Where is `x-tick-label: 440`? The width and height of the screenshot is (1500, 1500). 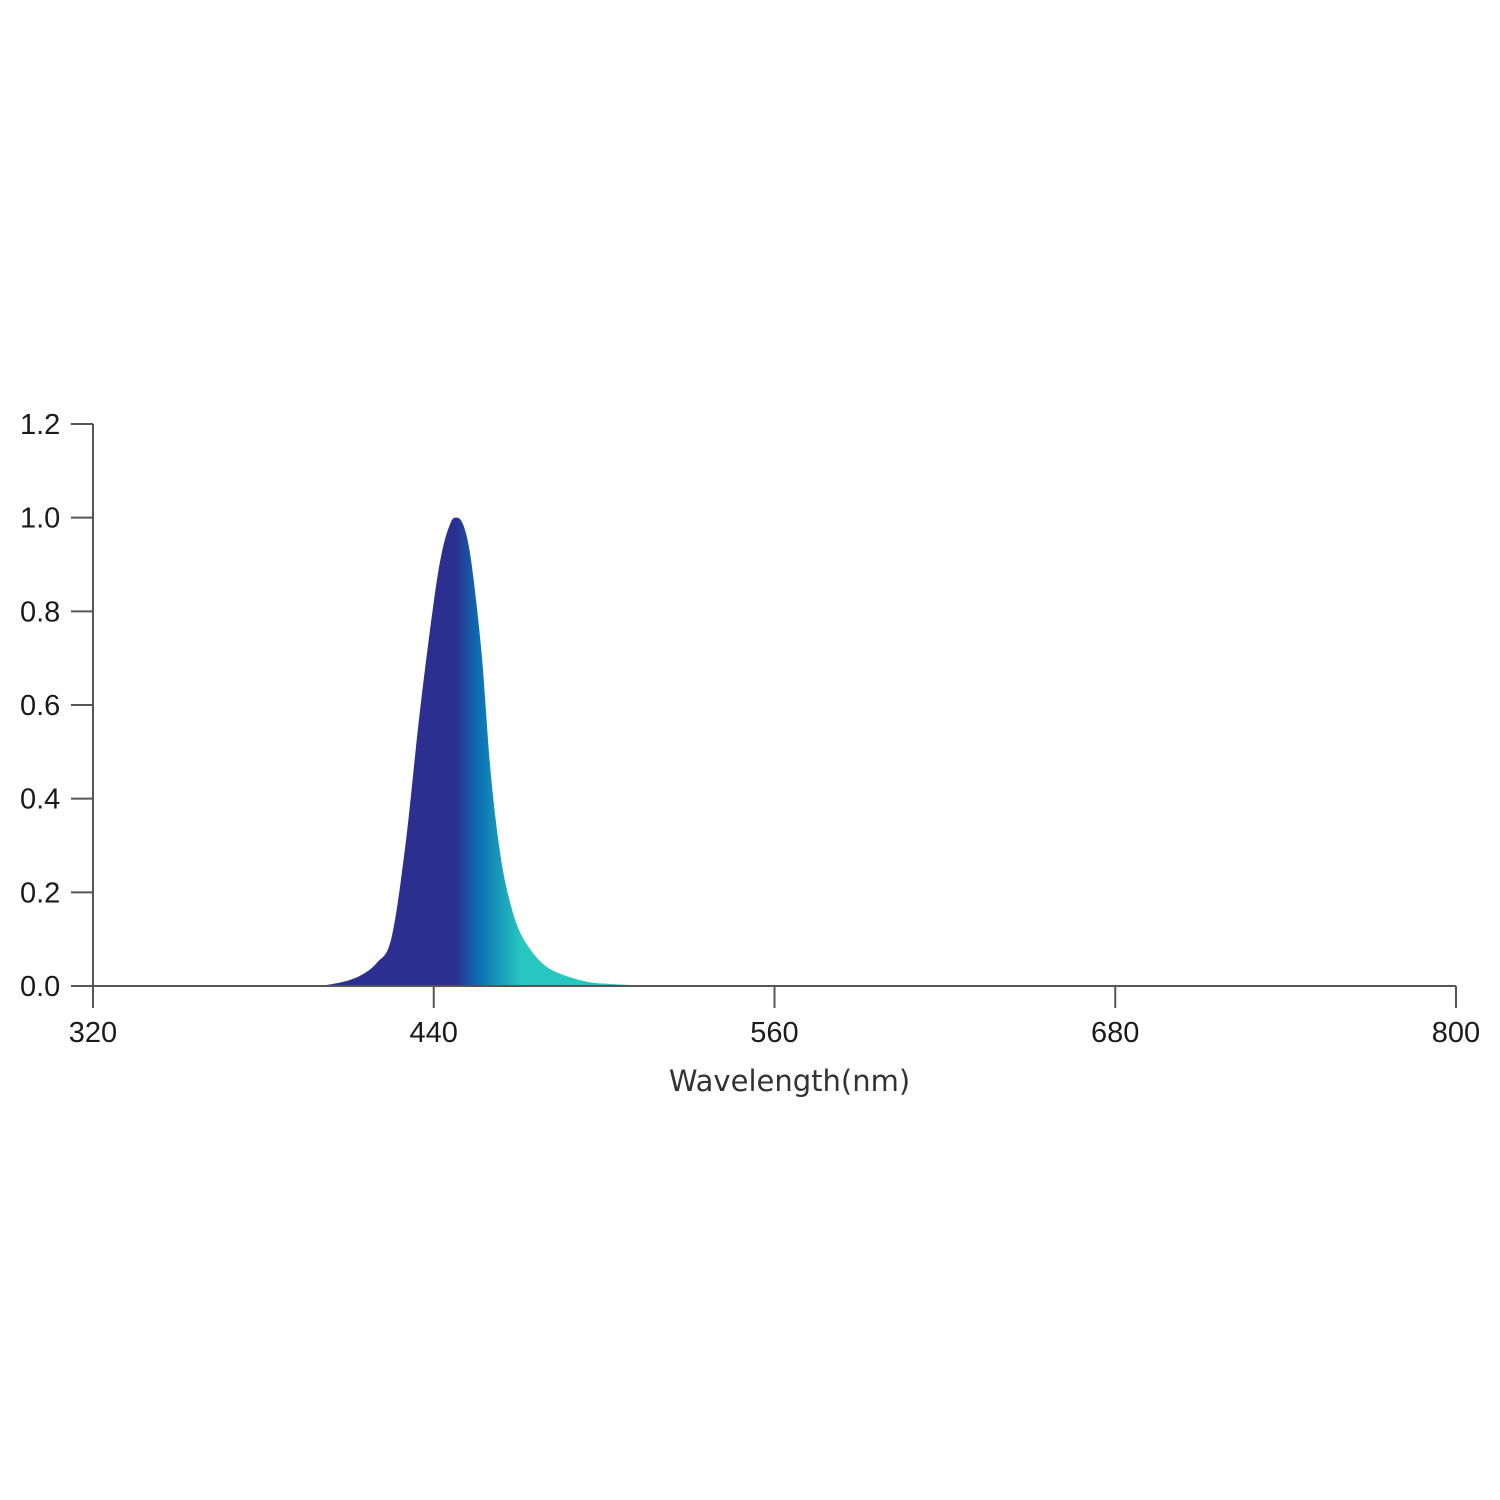
x-tick-label: 440 is located at coordinates (434, 1033).